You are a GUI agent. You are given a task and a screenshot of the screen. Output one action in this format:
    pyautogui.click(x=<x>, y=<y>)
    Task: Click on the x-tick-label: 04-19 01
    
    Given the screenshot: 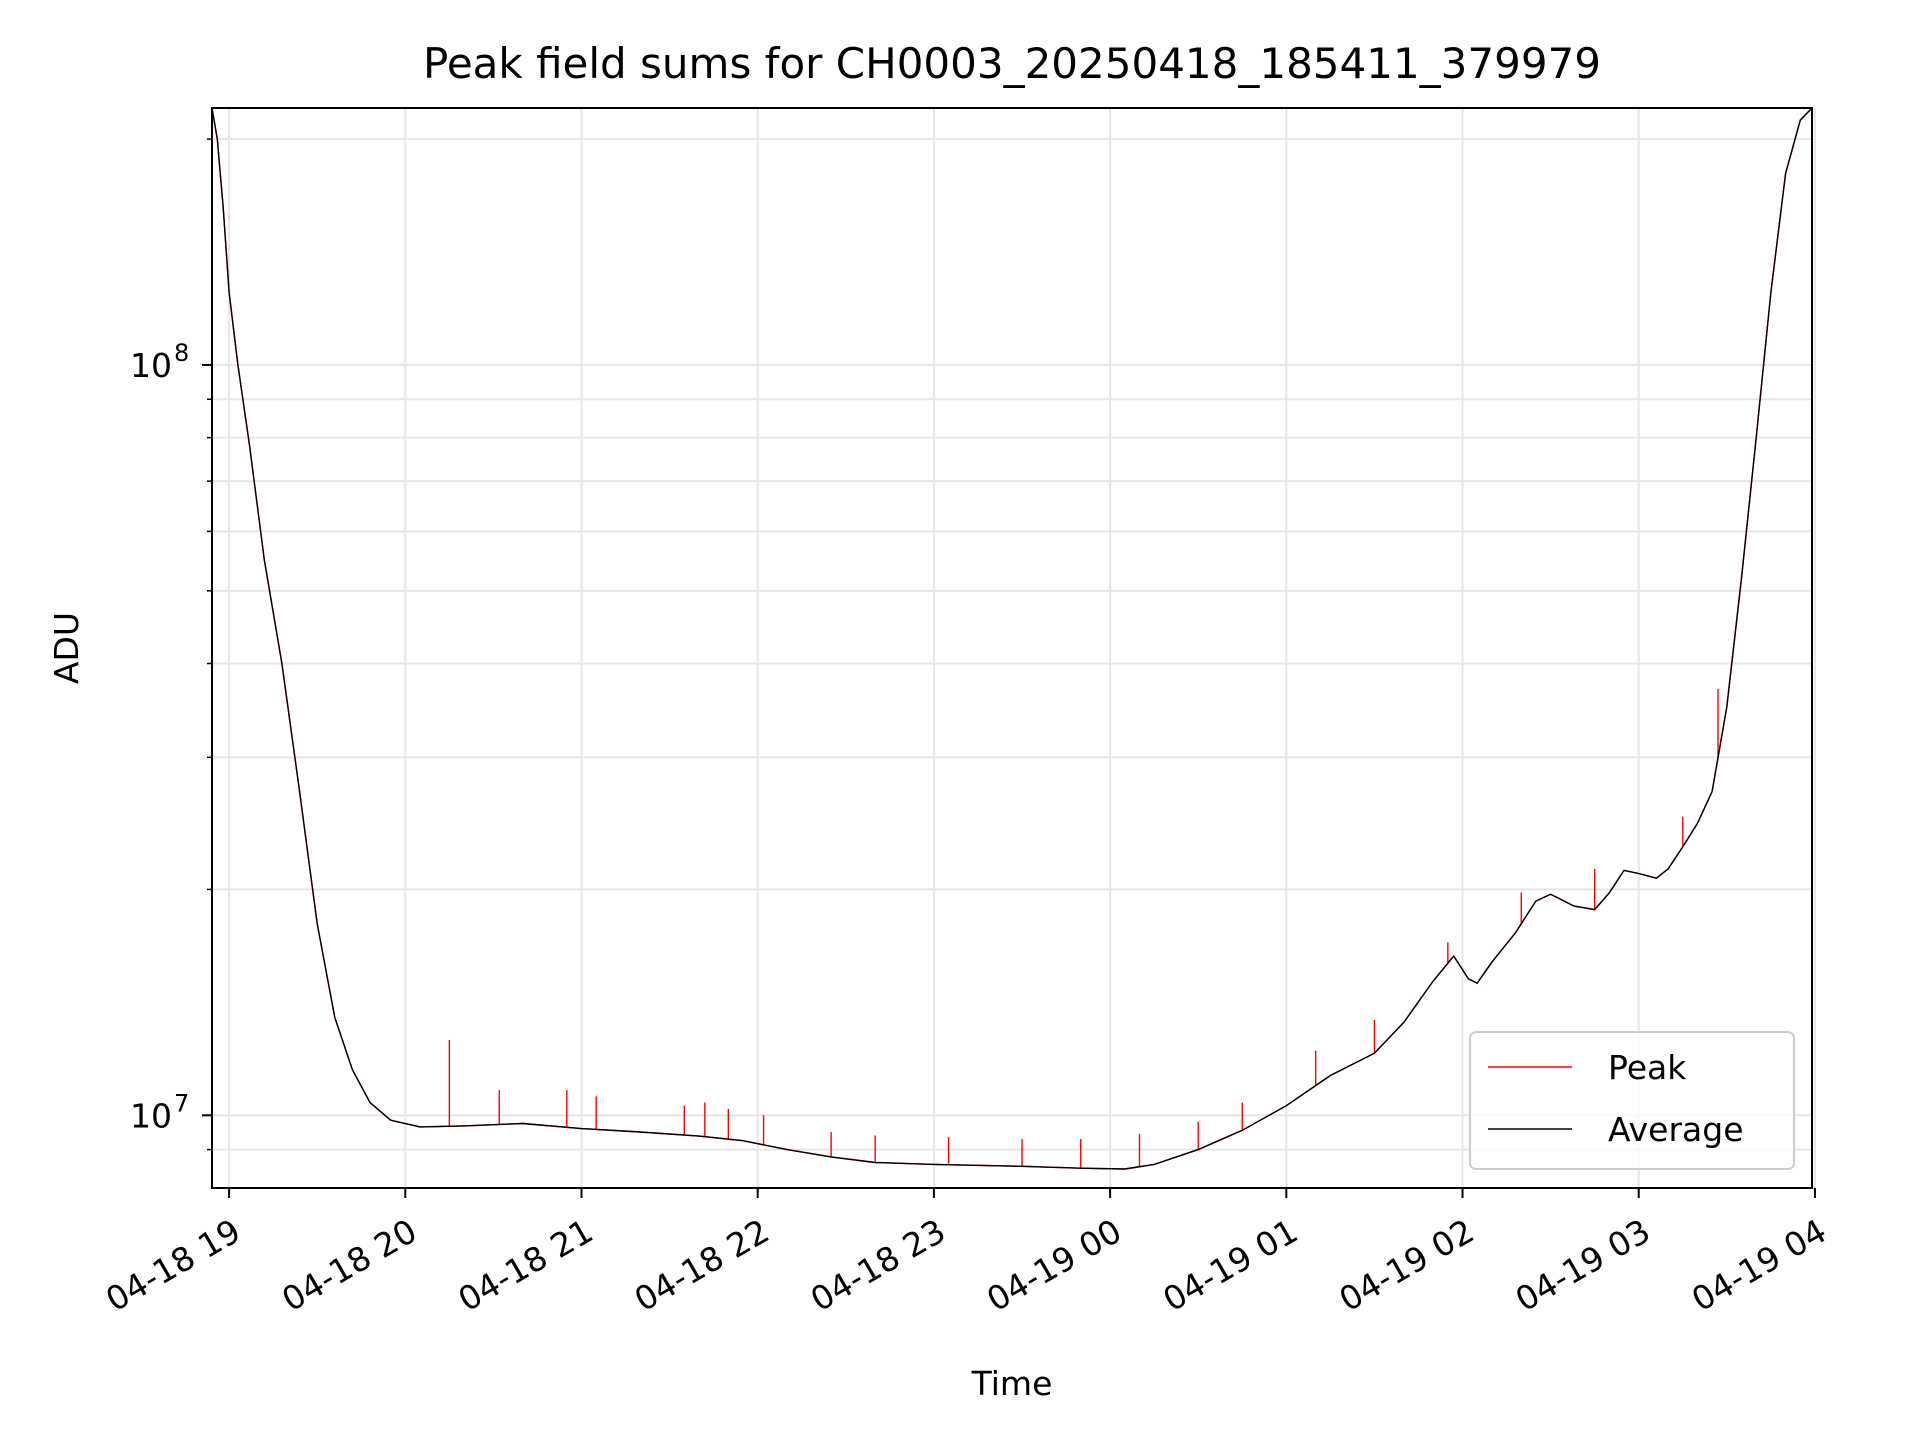 What is the action you would take?
    pyautogui.click(x=1230, y=1265)
    